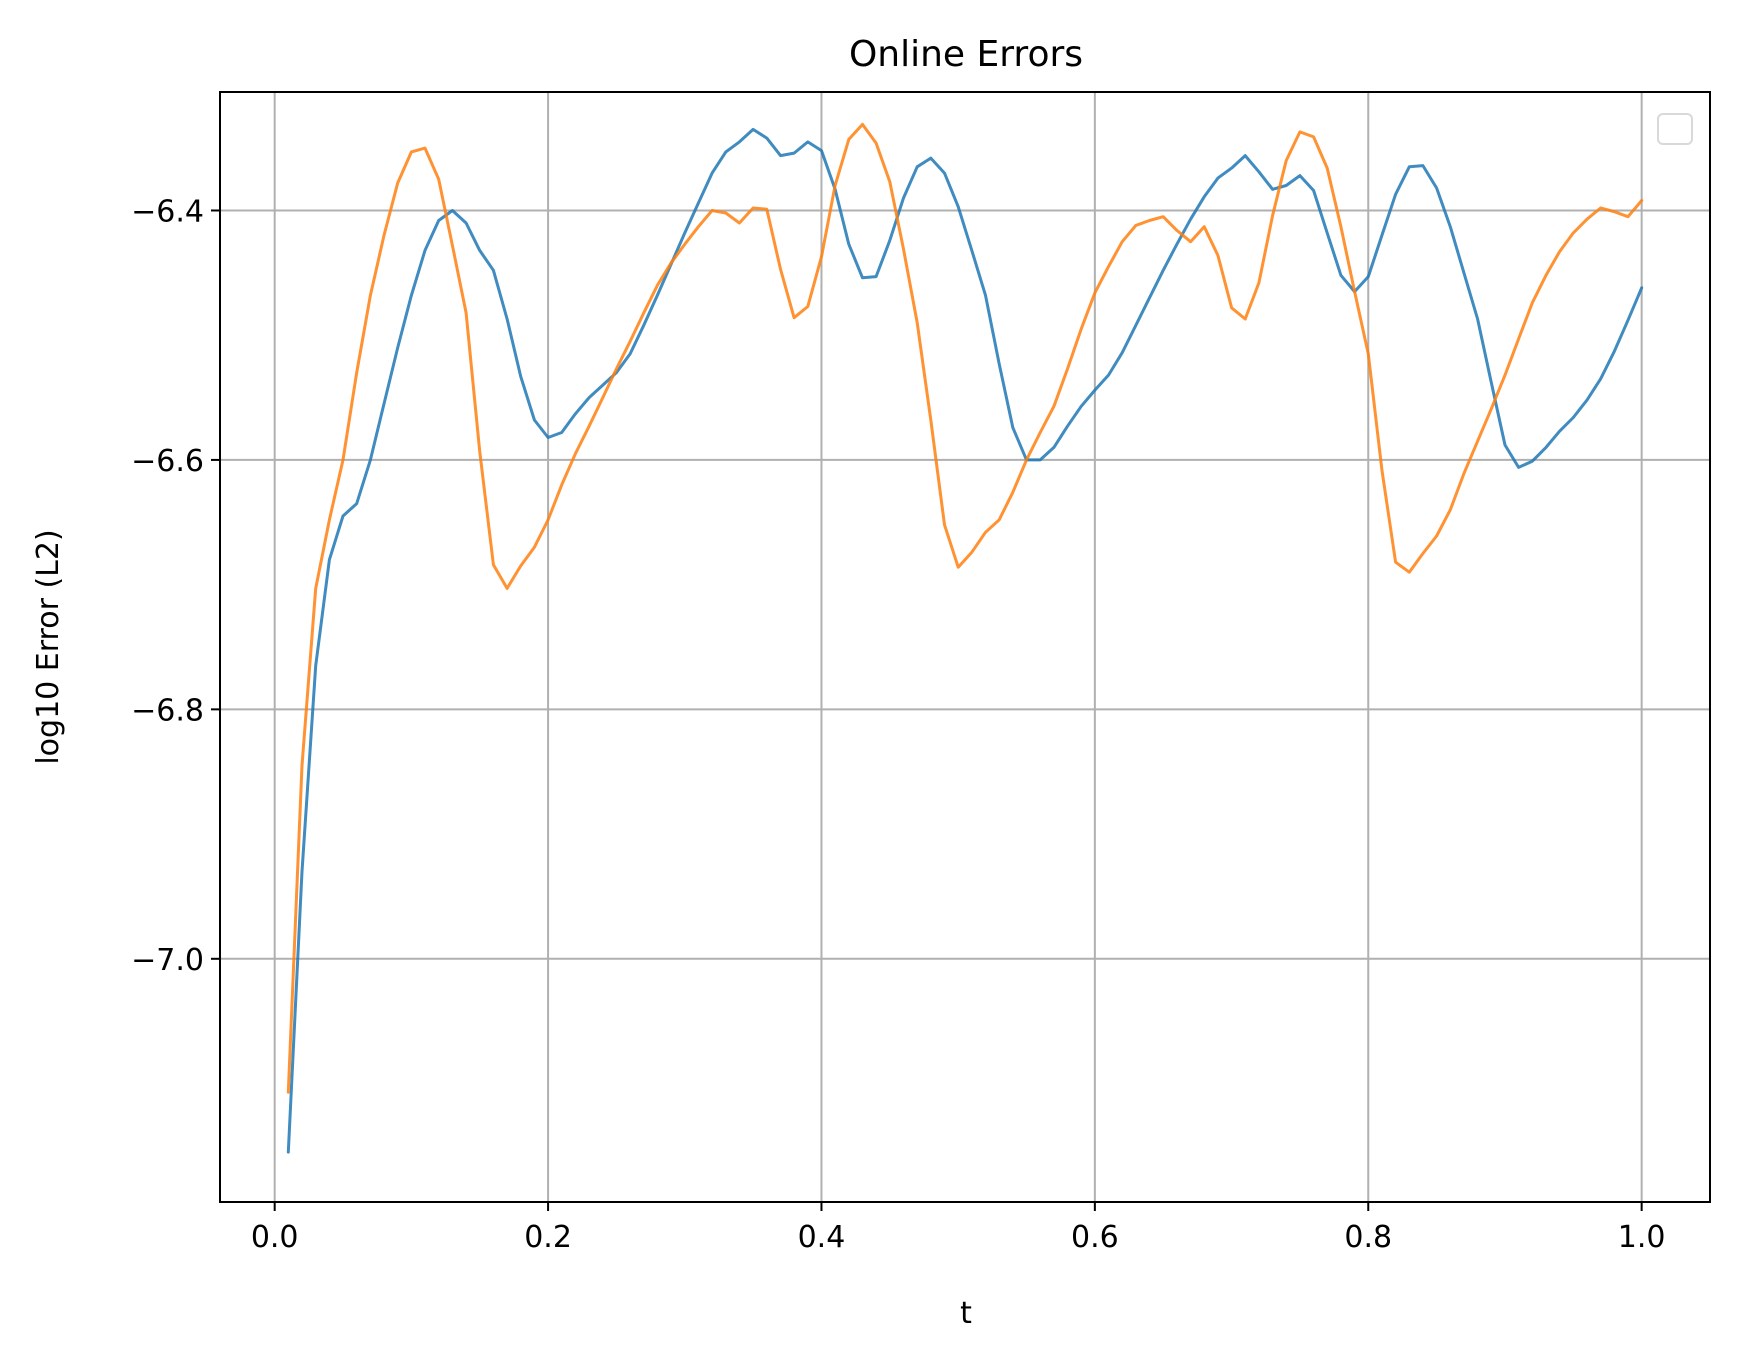 The height and width of the screenshot is (1361, 1737). I want to click on y-axis-label: log10 Error (L2), so click(48, 646).